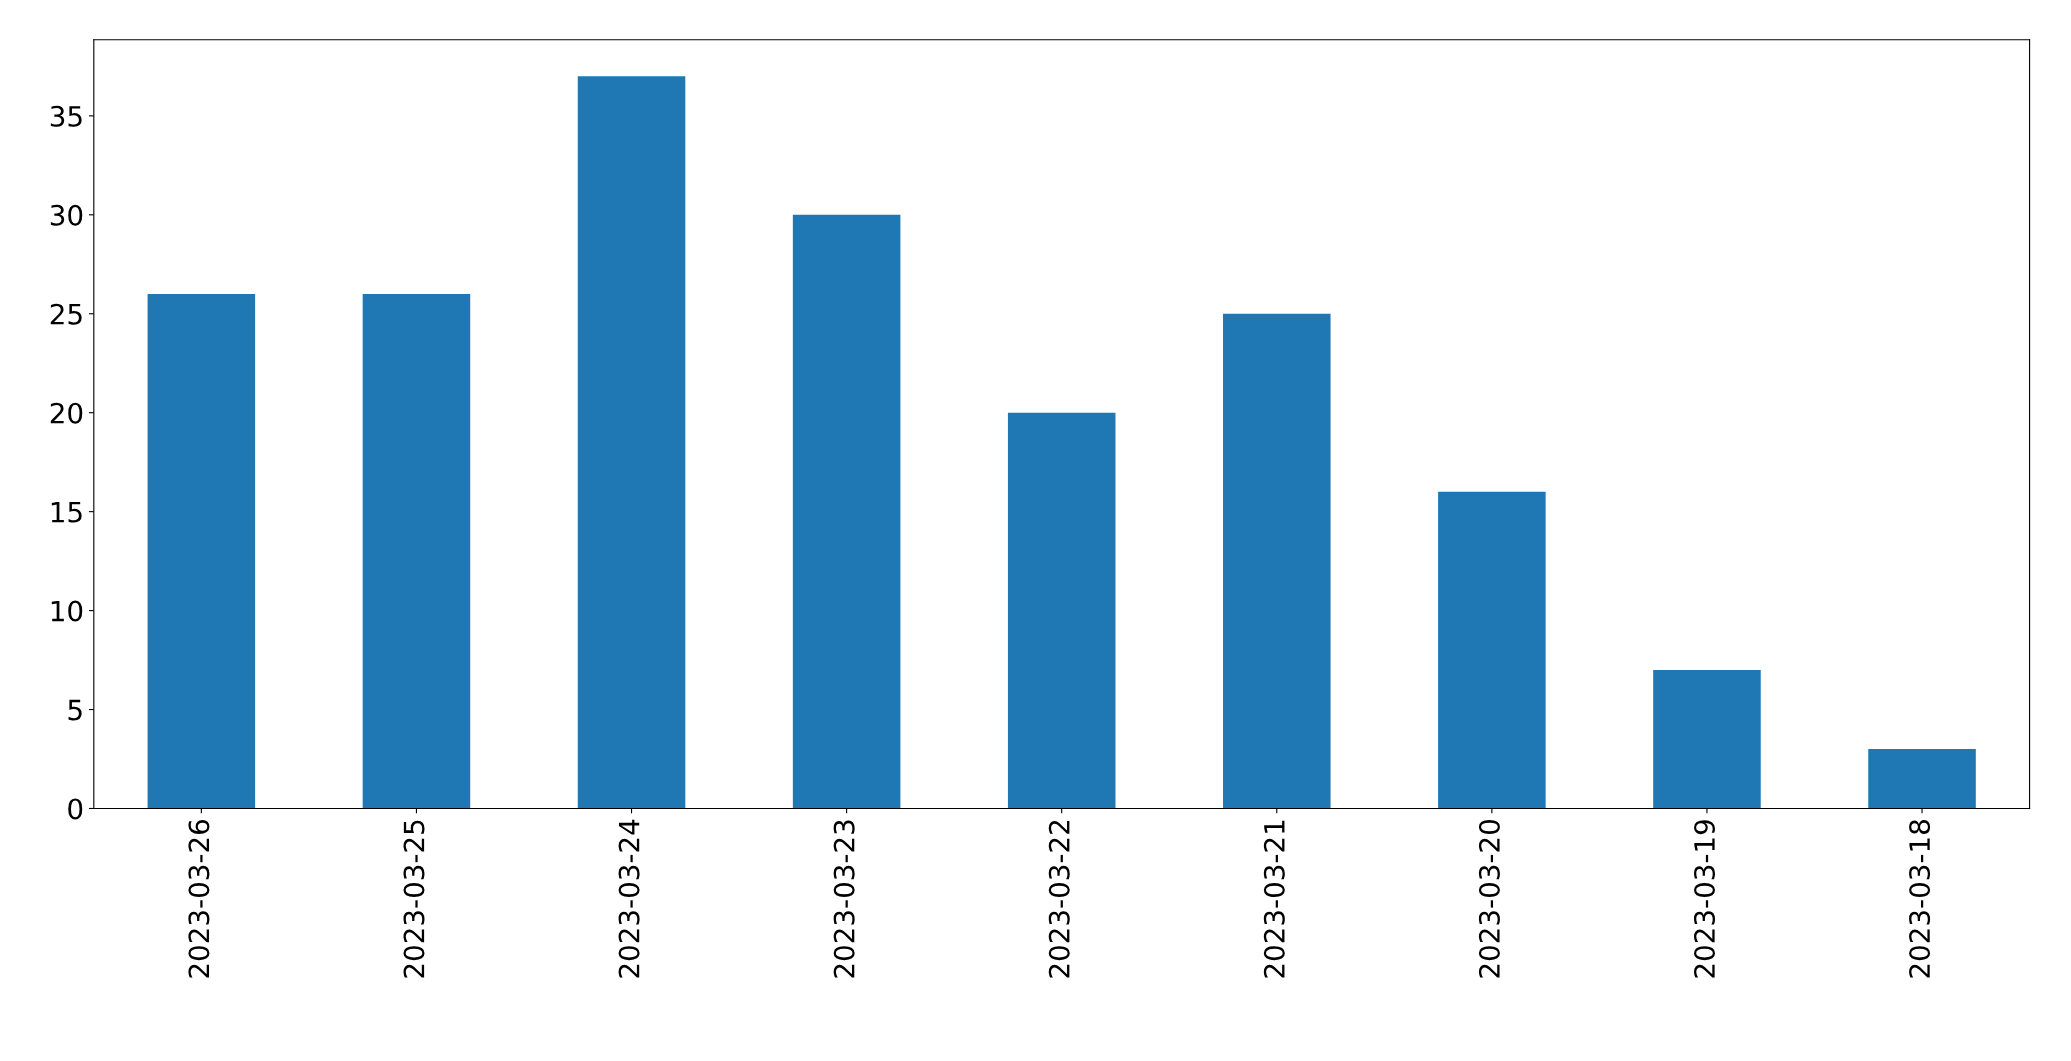 The image size is (2071, 1061). Describe the element at coordinates (75, 809) in the screenshot. I see `y-tick-label: 0` at that location.